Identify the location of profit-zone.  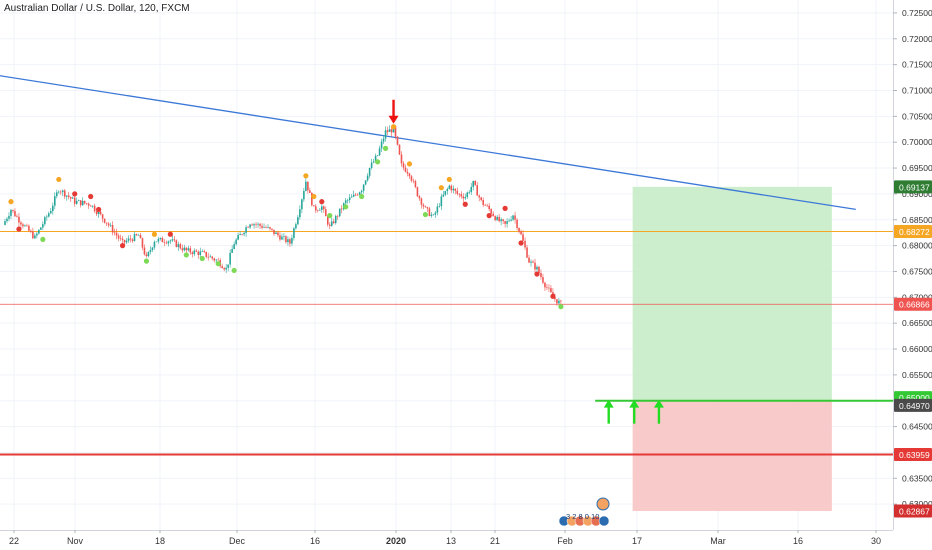
(732, 293).